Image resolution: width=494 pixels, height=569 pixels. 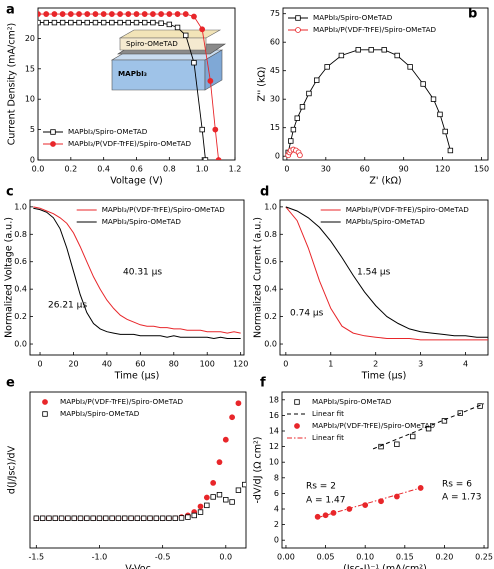 I want to click on x-tick-label: 0.00, so click(x=286, y=557).